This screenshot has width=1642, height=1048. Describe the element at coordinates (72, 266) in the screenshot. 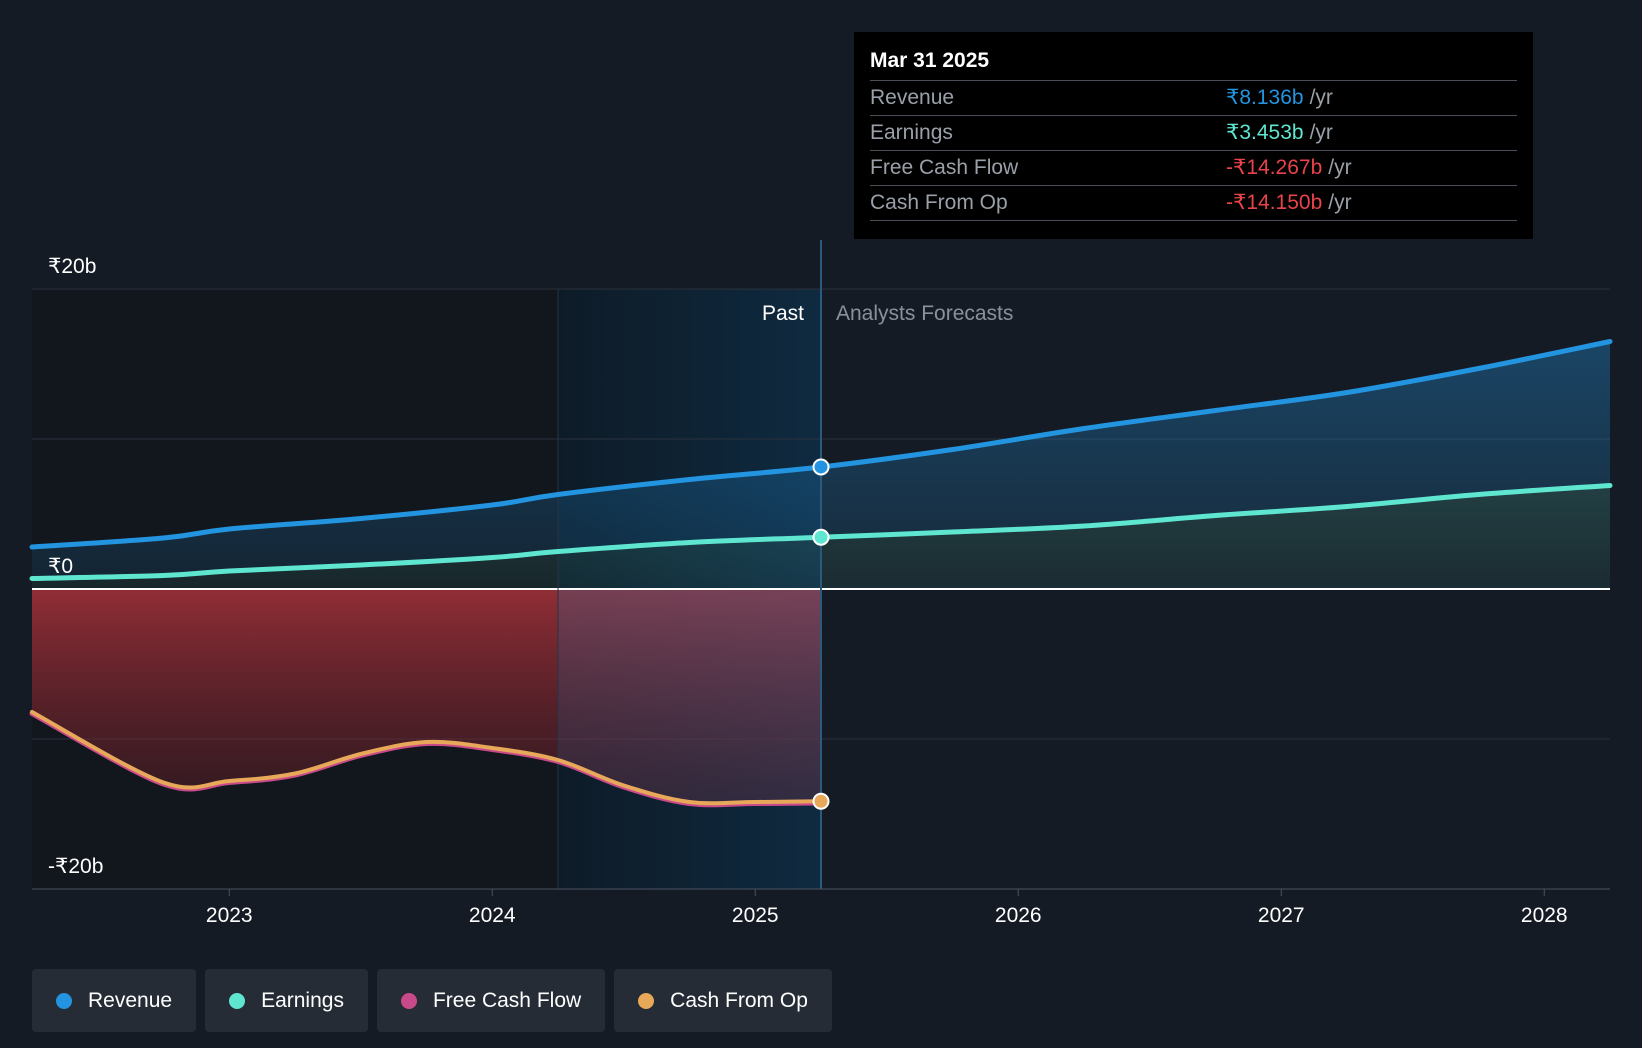

I see `y-tick-label: ₹20b` at that location.